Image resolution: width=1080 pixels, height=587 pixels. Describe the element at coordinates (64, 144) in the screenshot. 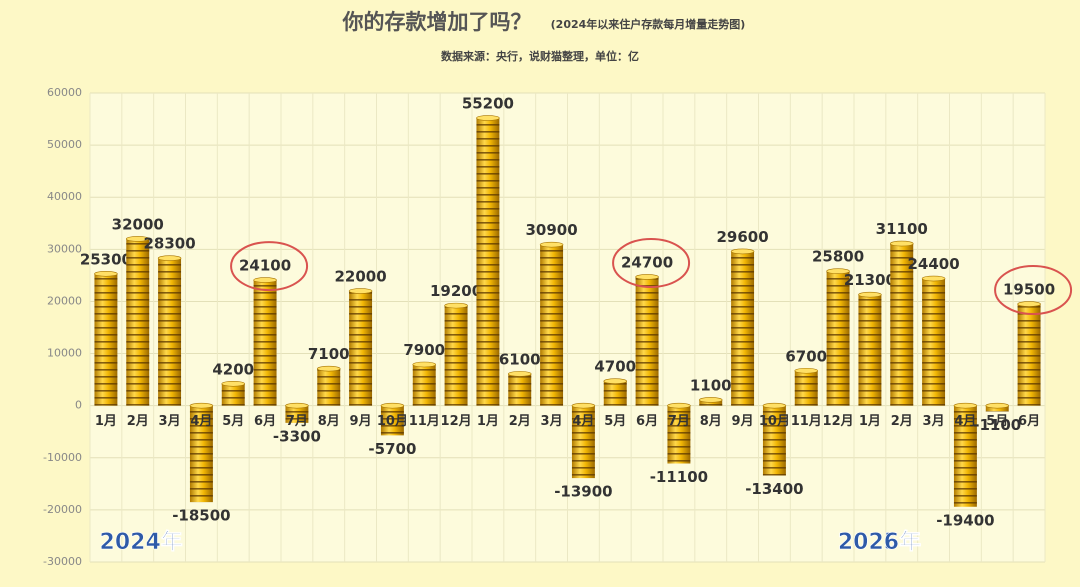

I see `y-tick-label: 50000` at that location.